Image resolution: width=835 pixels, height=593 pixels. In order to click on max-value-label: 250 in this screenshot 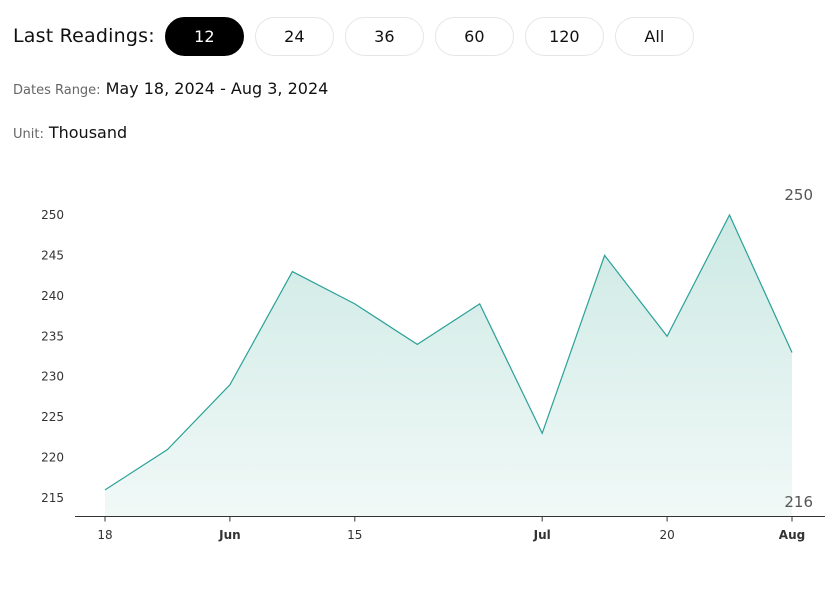, I will do `click(798, 195)`.